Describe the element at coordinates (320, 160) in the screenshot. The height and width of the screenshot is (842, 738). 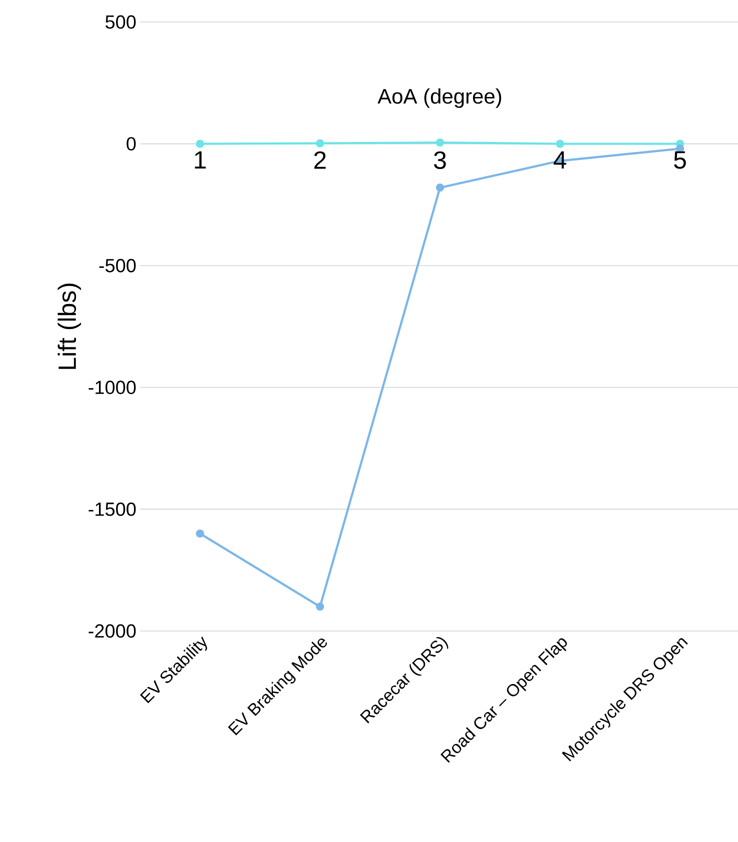
I see `x2-tick-label: 2` at that location.